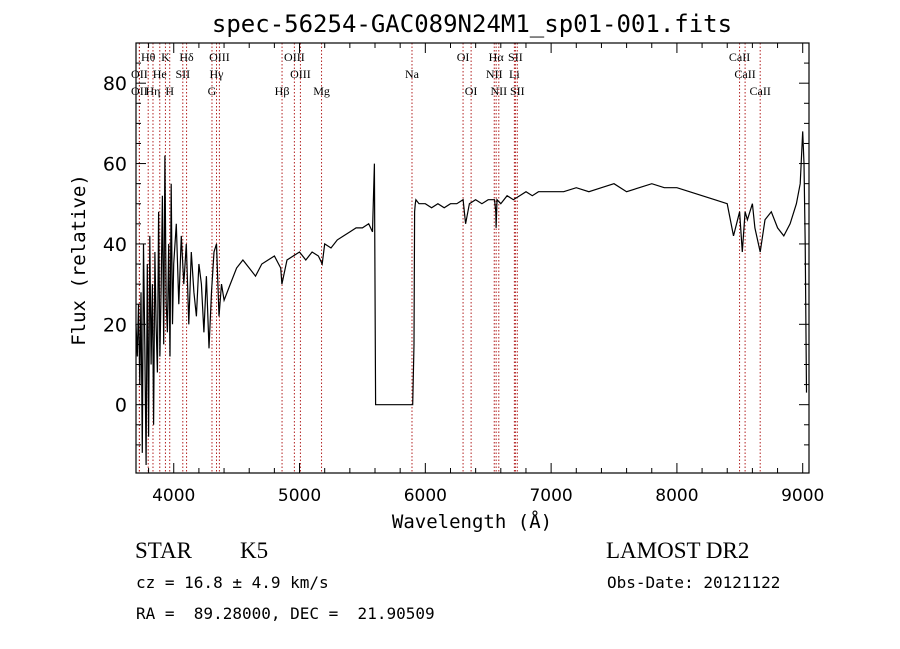  Describe the element at coordinates (160, 74) in the screenshot. I see `spectral-line-label: He` at that location.